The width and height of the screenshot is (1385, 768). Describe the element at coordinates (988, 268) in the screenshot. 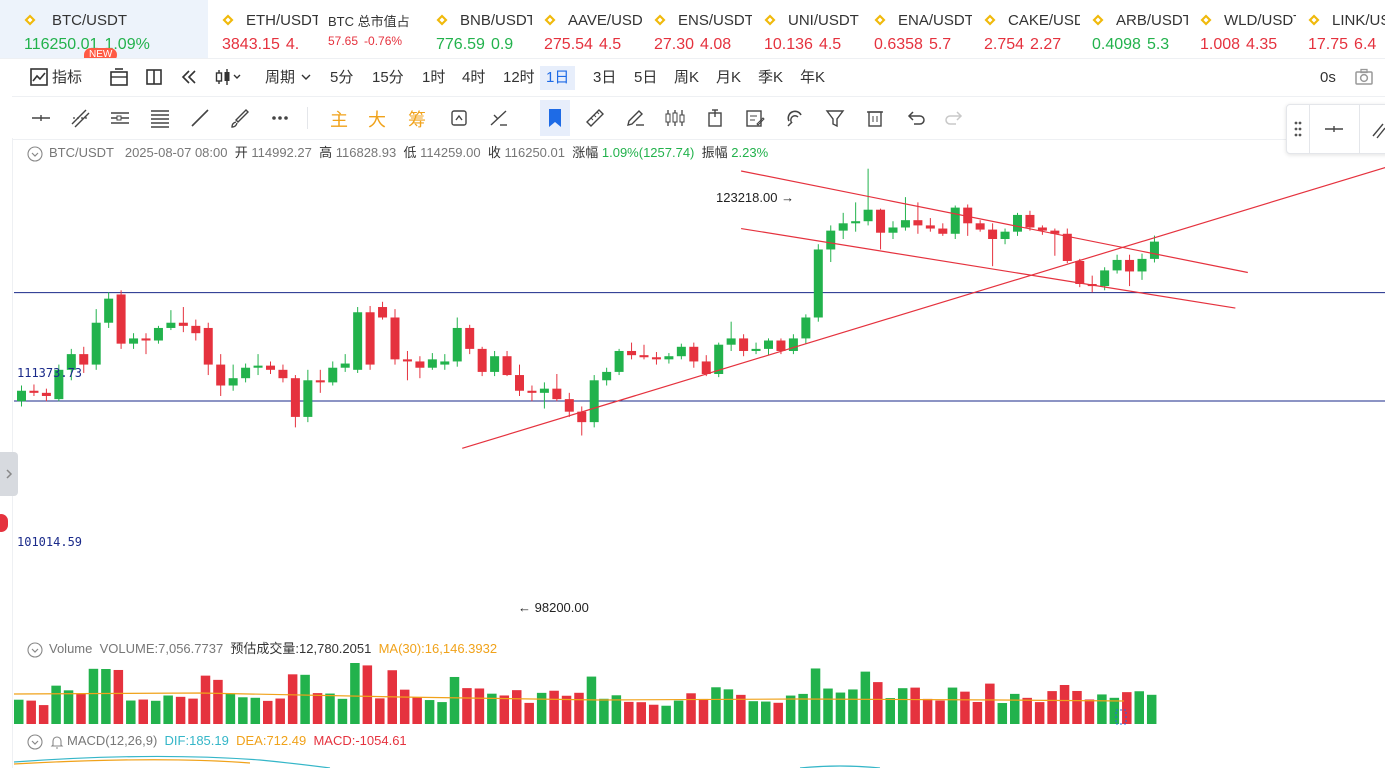

I see `channel-lower-line` at that location.